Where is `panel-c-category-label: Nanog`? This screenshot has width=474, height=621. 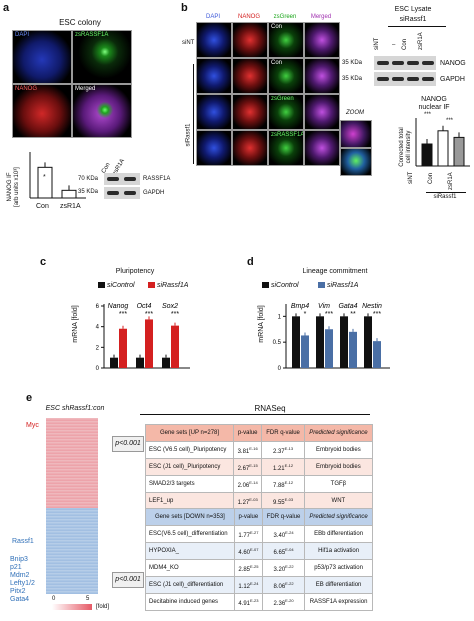 panel-c-category-label: Nanog is located at coordinates (118, 306).